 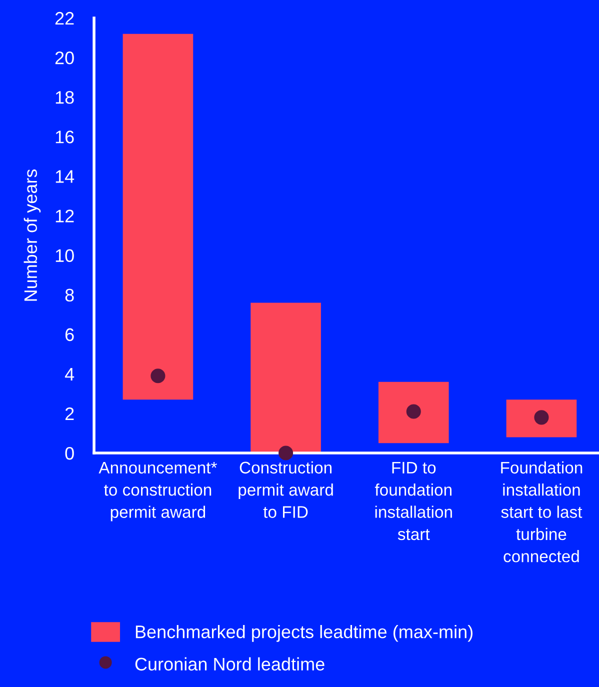 What do you see at coordinates (413, 501) in the screenshot?
I see `x-tick-label: FID to foundation installation start` at bounding box center [413, 501].